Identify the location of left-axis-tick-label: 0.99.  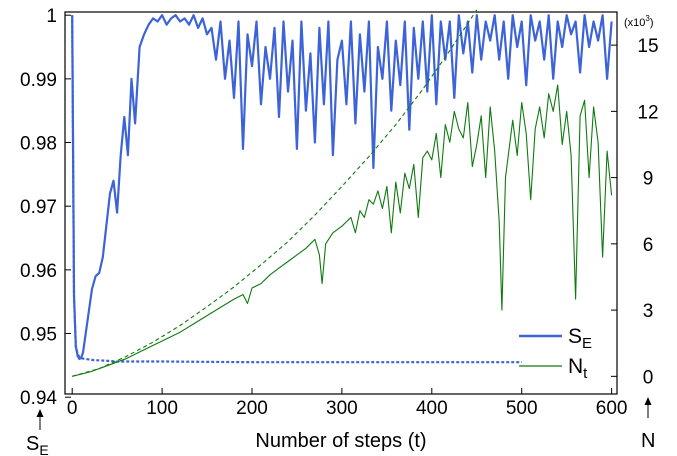
(38, 80).